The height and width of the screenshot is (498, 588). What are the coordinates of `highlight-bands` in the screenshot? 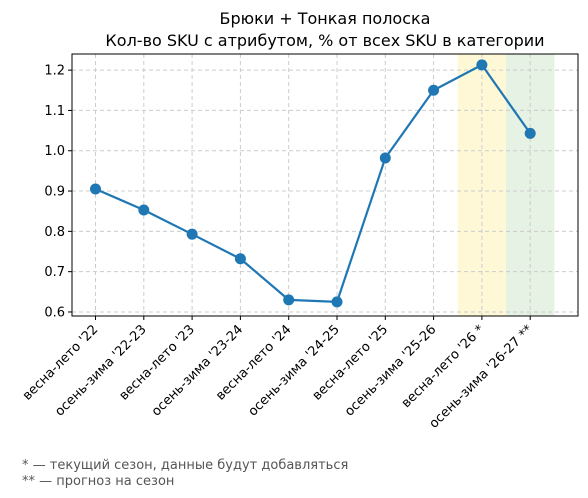 It's located at (506, 185).